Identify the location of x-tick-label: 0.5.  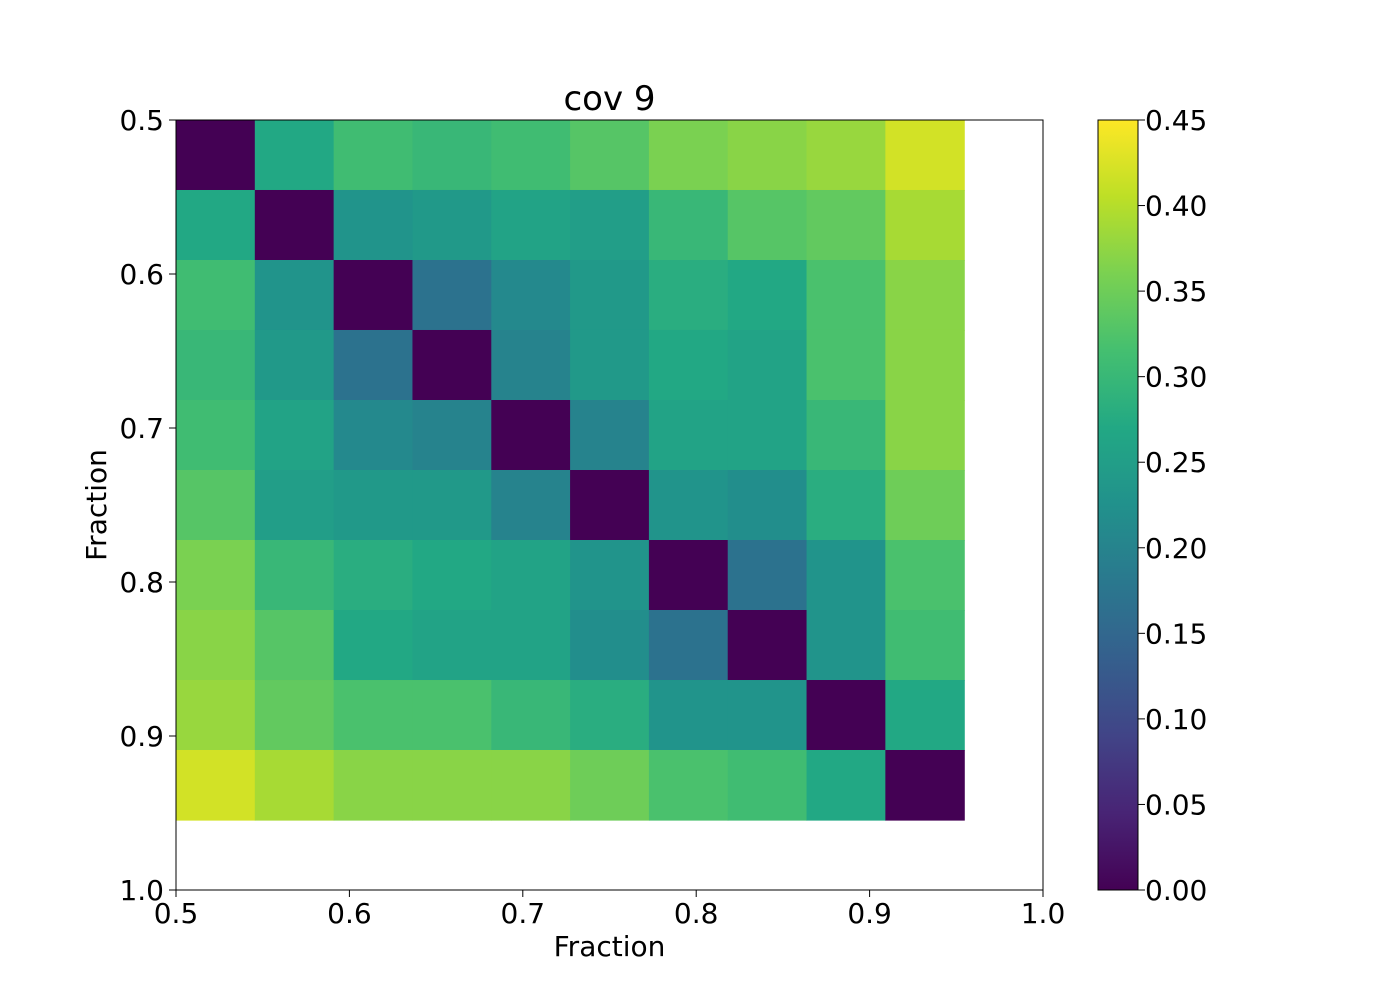
(176, 913).